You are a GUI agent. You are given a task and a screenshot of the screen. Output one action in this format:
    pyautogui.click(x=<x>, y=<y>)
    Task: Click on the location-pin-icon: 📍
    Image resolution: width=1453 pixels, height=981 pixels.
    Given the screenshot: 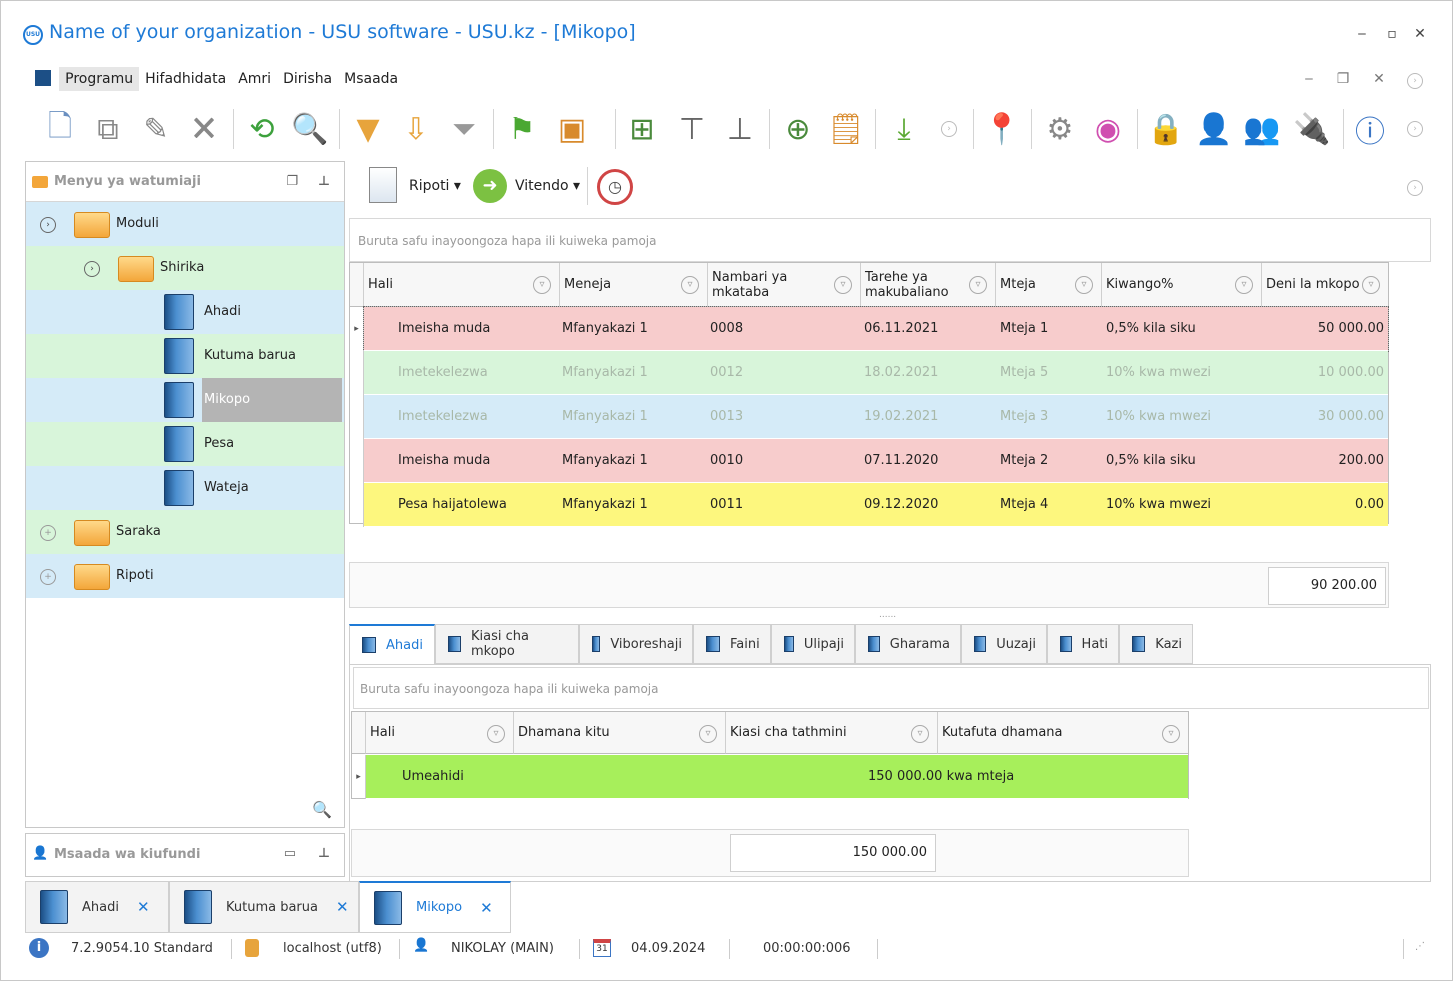 What is the action you would take?
    pyautogui.click(x=1002, y=129)
    